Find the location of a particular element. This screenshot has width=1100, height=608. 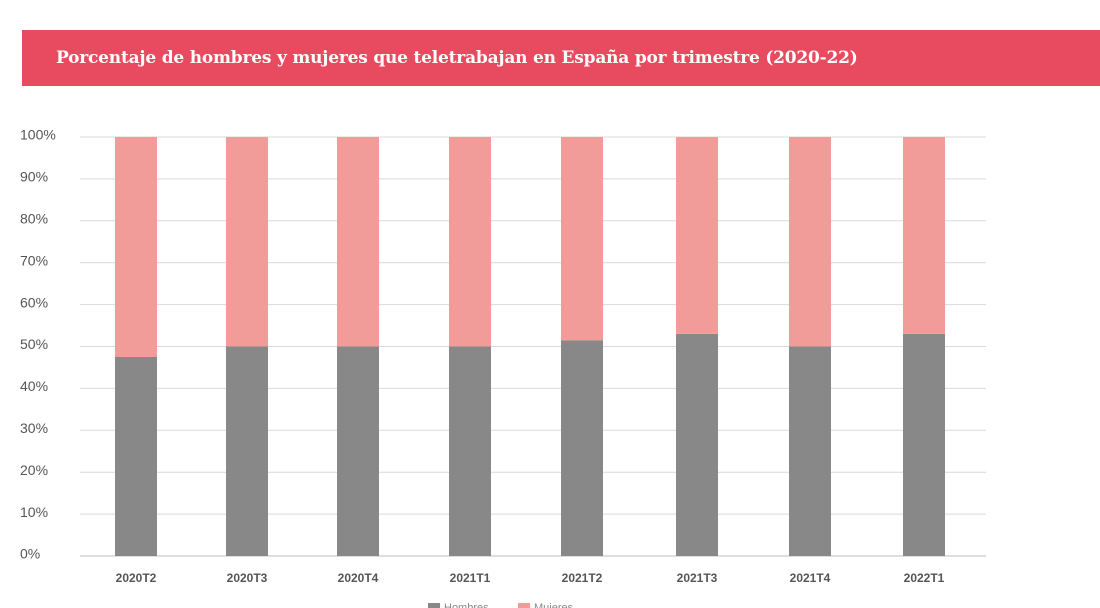

x-tick-label: 2020T3 is located at coordinates (247, 578).